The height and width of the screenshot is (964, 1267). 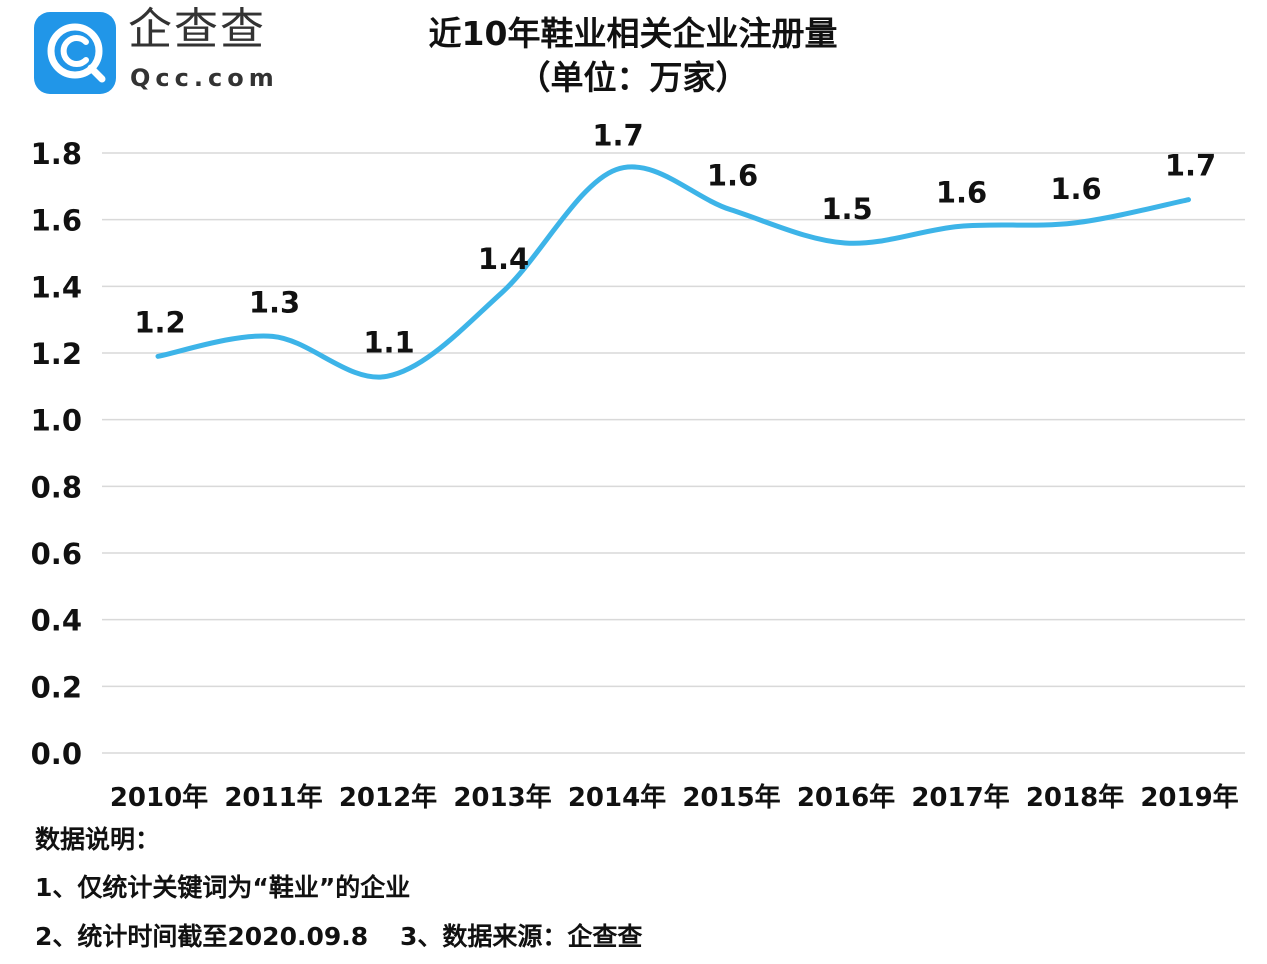 What do you see at coordinates (274, 302) in the screenshot?
I see `data-label: 1.3` at bounding box center [274, 302].